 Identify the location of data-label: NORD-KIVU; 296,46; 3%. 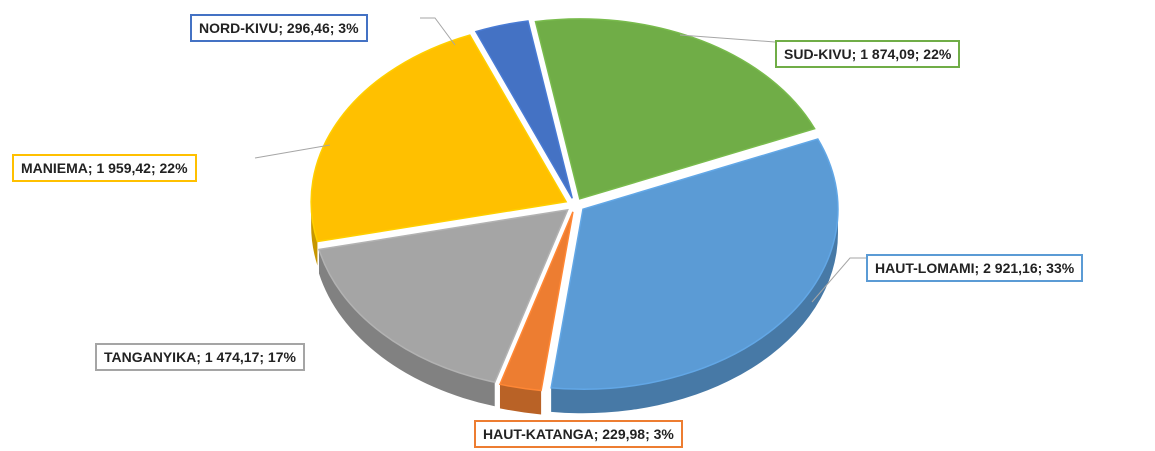
(279, 28).